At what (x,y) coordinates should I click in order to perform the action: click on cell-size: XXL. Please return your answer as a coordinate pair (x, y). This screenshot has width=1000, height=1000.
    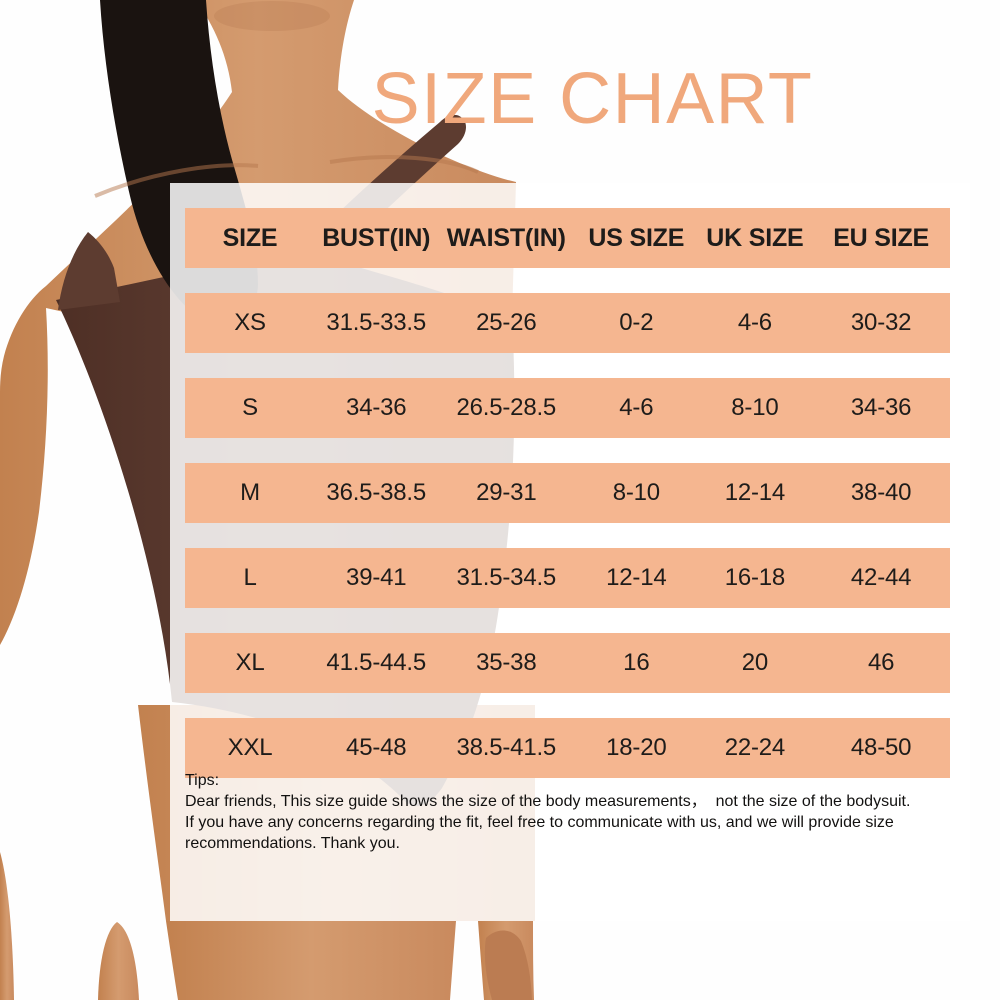
    Looking at the image, I should click on (250, 747).